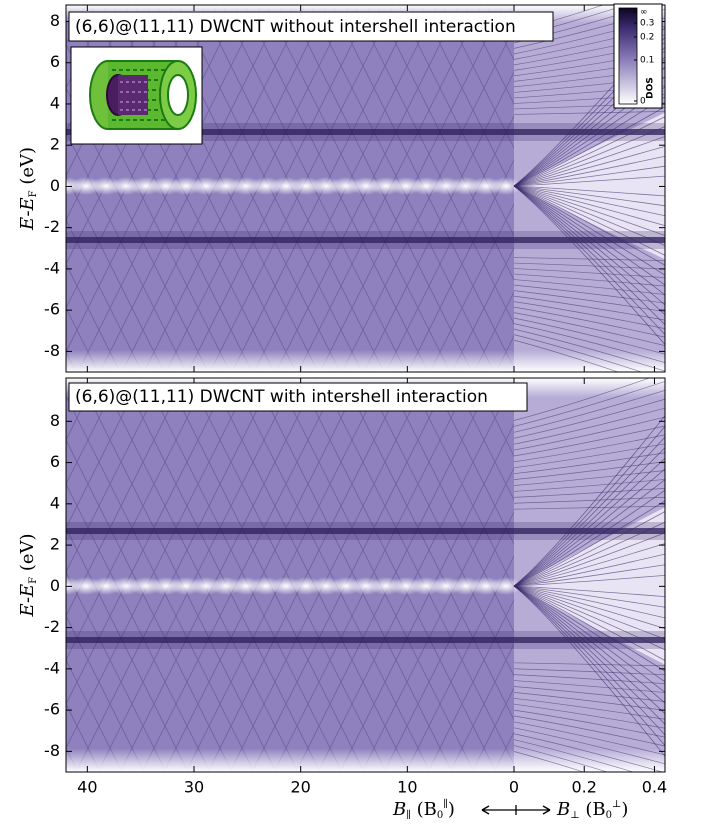 This screenshot has width=705, height=832. What do you see at coordinates (27, 168) in the screenshot?
I see `label-part: (eV)` at bounding box center [27, 168].